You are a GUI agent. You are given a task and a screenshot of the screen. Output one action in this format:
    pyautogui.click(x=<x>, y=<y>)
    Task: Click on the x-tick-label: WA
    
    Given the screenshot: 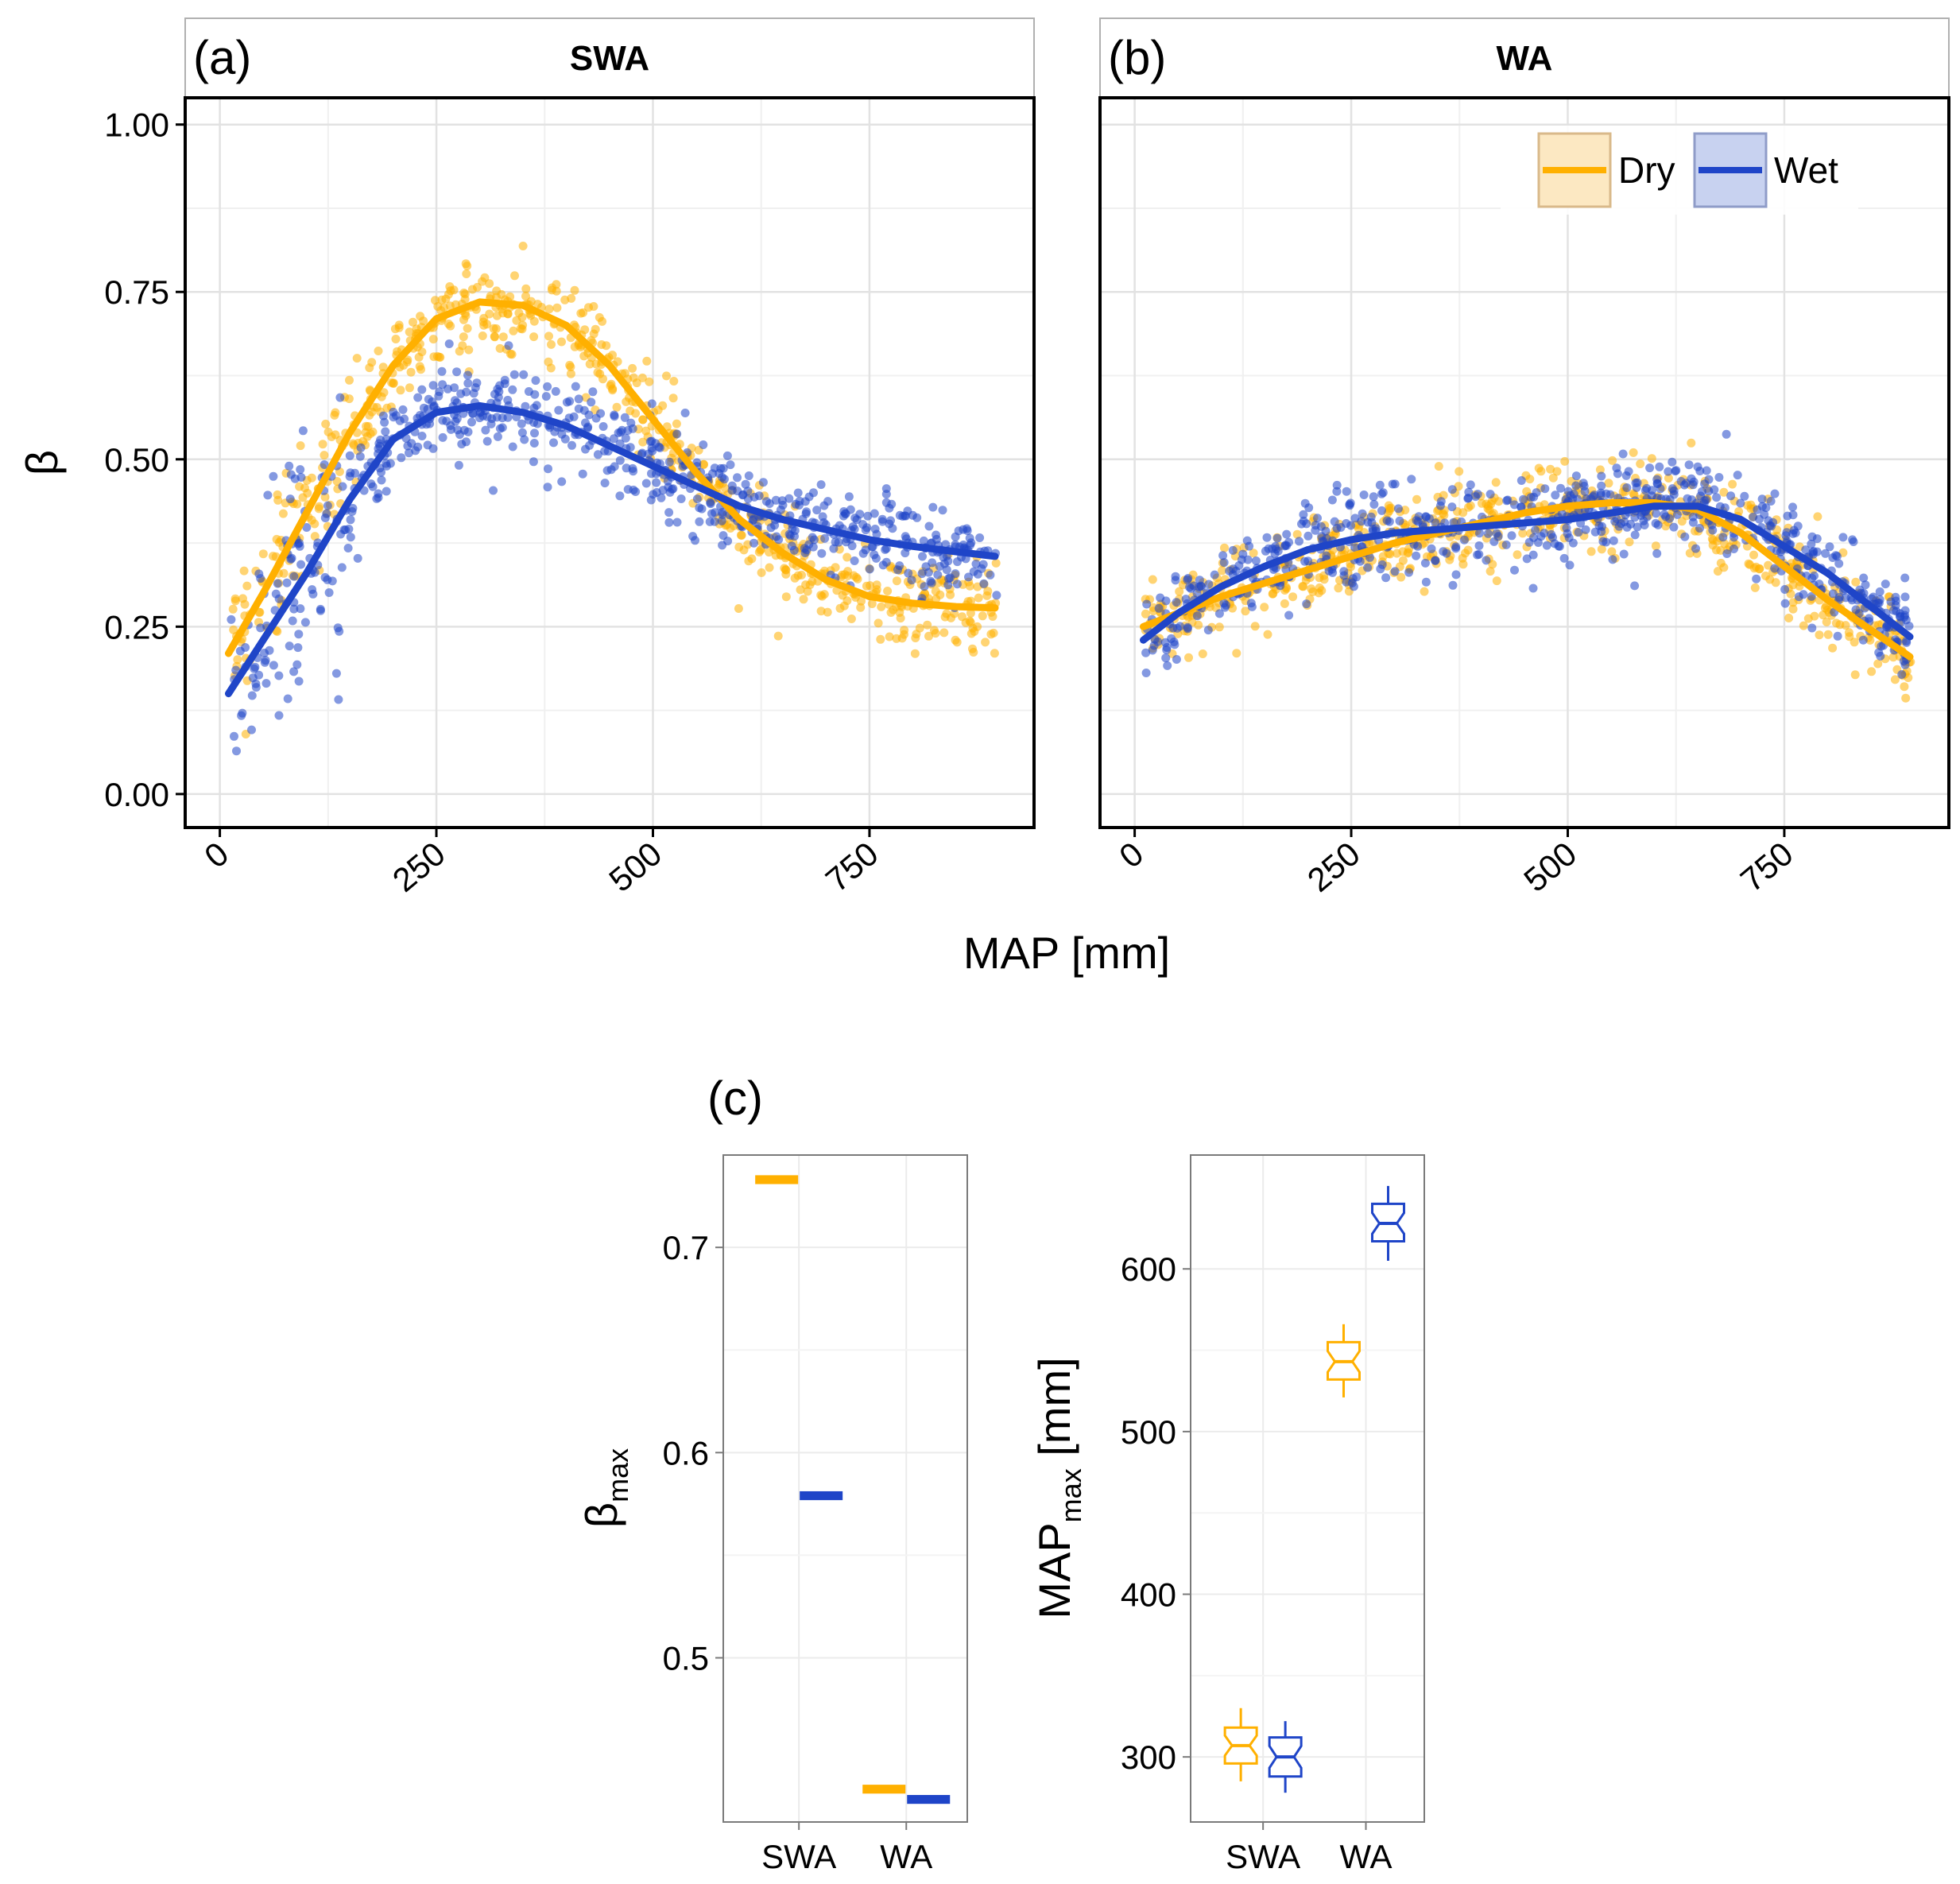 What is the action you would take?
    pyautogui.click(x=906, y=1857)
    